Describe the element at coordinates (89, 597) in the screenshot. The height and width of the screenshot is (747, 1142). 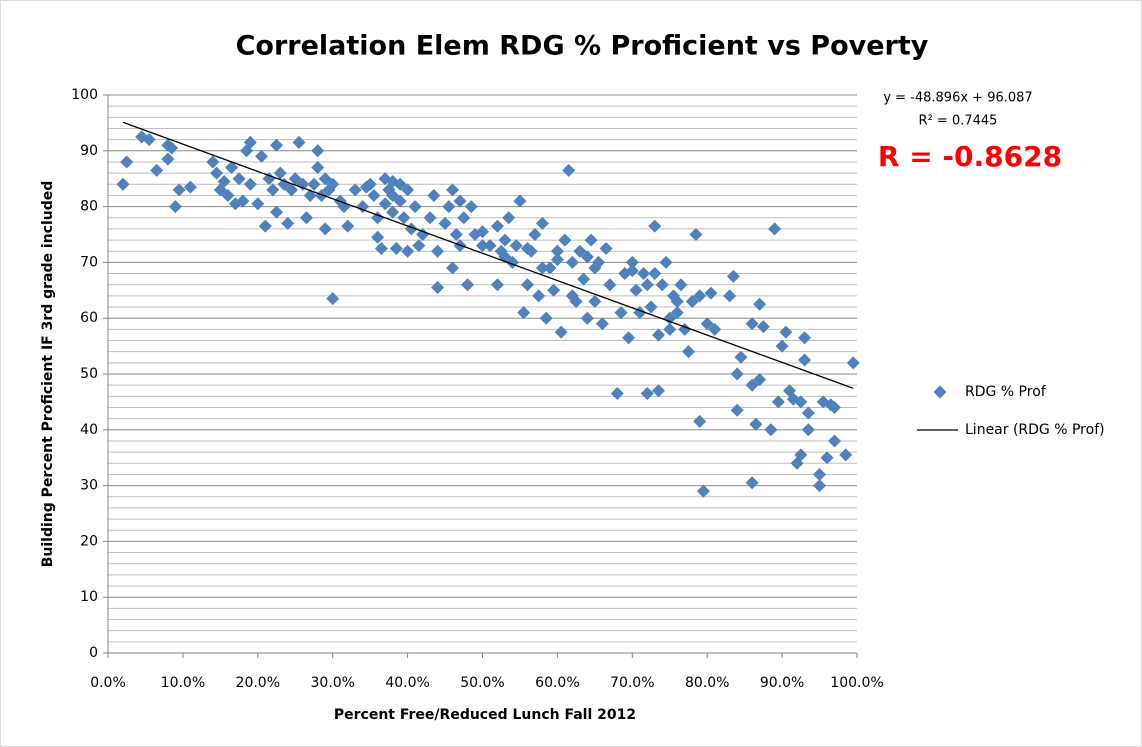
I see `y-tick-label: 10` at that location.